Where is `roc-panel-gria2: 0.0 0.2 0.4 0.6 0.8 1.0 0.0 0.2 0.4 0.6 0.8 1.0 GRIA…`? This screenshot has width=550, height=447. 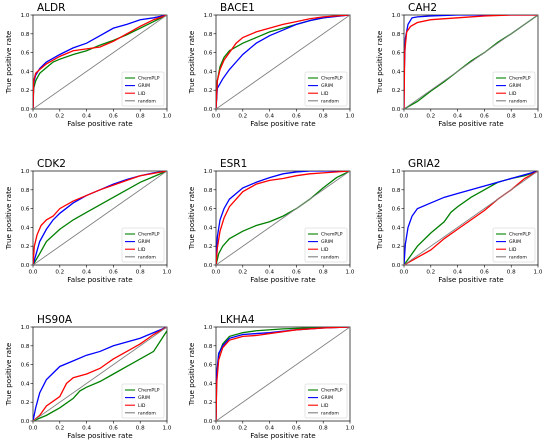 roc-panel-gria2: 0.0 0.2 0.4 0.6 0.8 1.0 0.0 0.2 0.4 0.6 0.8 1.0 GRIA… is located at coordinates (459, 221).